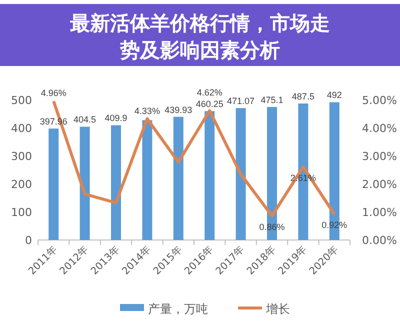 This screenshot has width=400, height=321. I want to click on data-label: 487.5, so click(303, 97).